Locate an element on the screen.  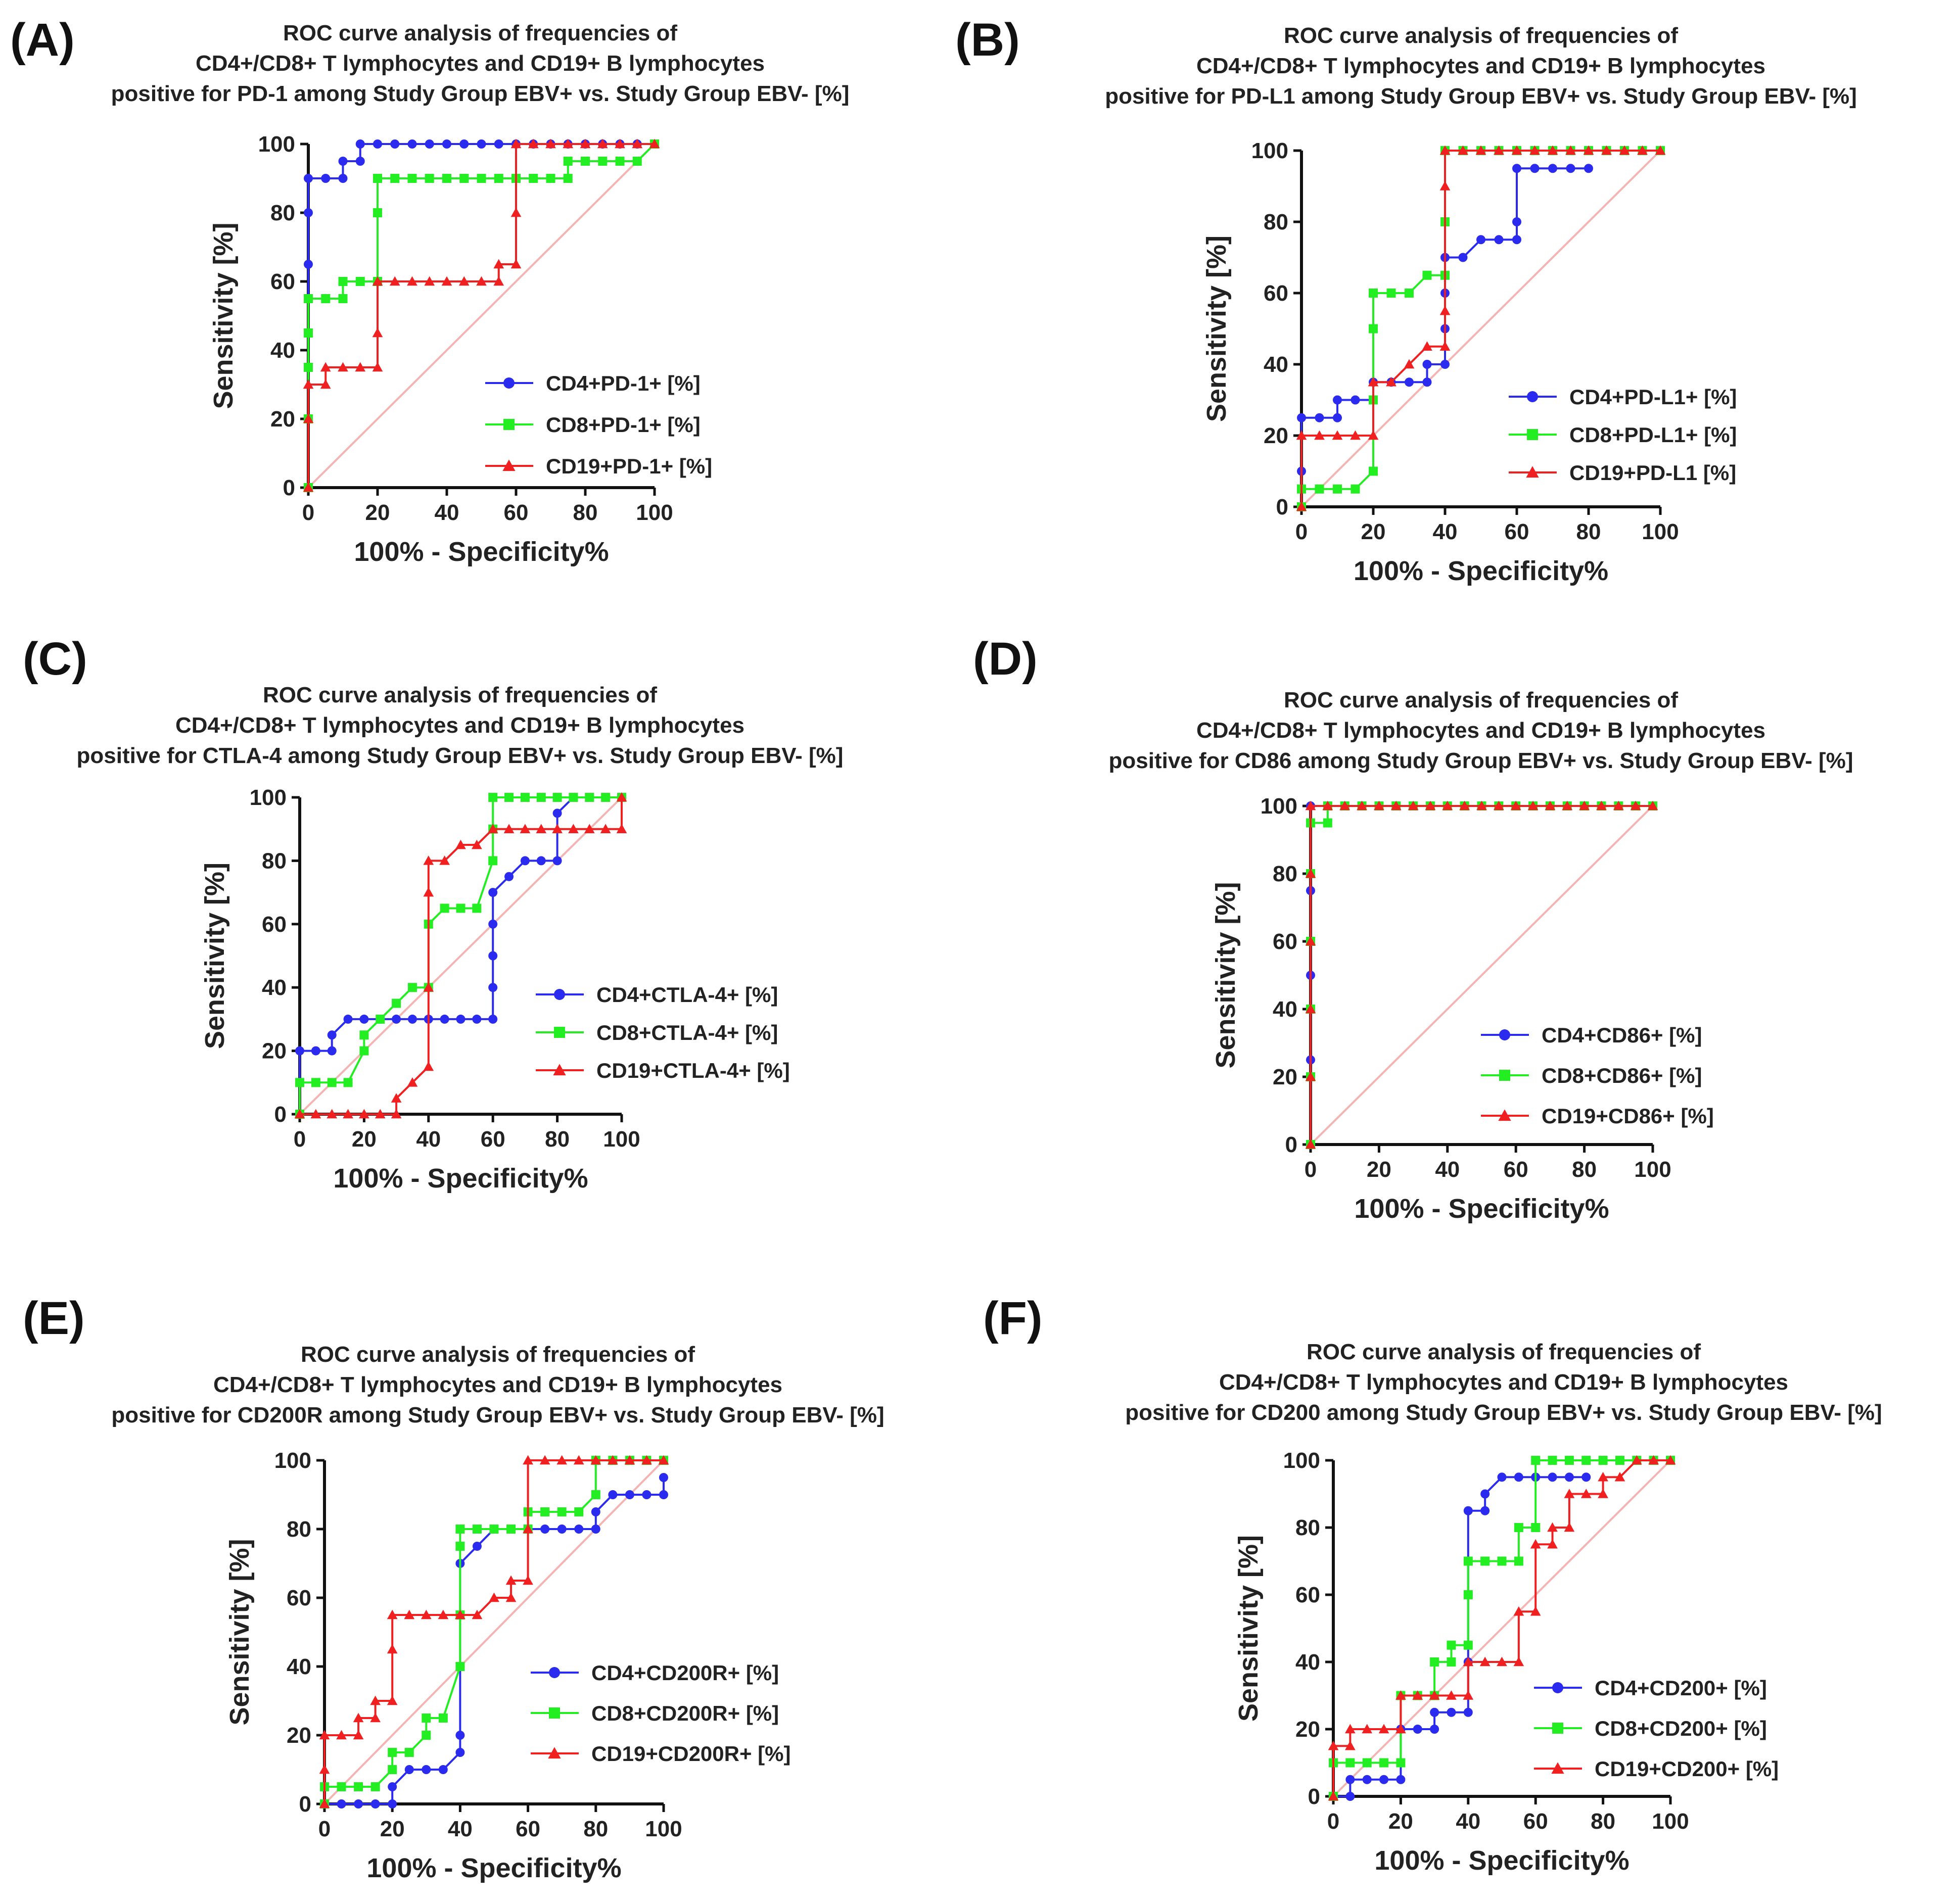
legend-entry: CD8+PD-1+ [%] is located at coordinates (593, 425).